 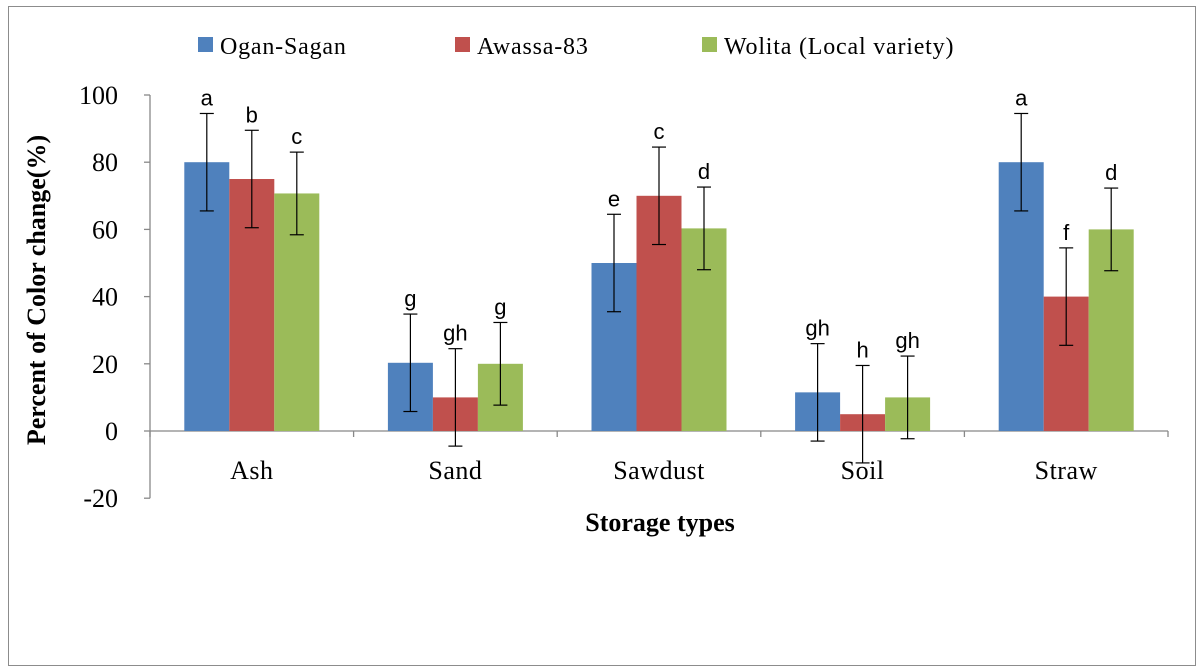 What do you see at coordinates (105, 364) in the screenshot?
I see `y-tick-label: 20` at bounding box center [105, 364].